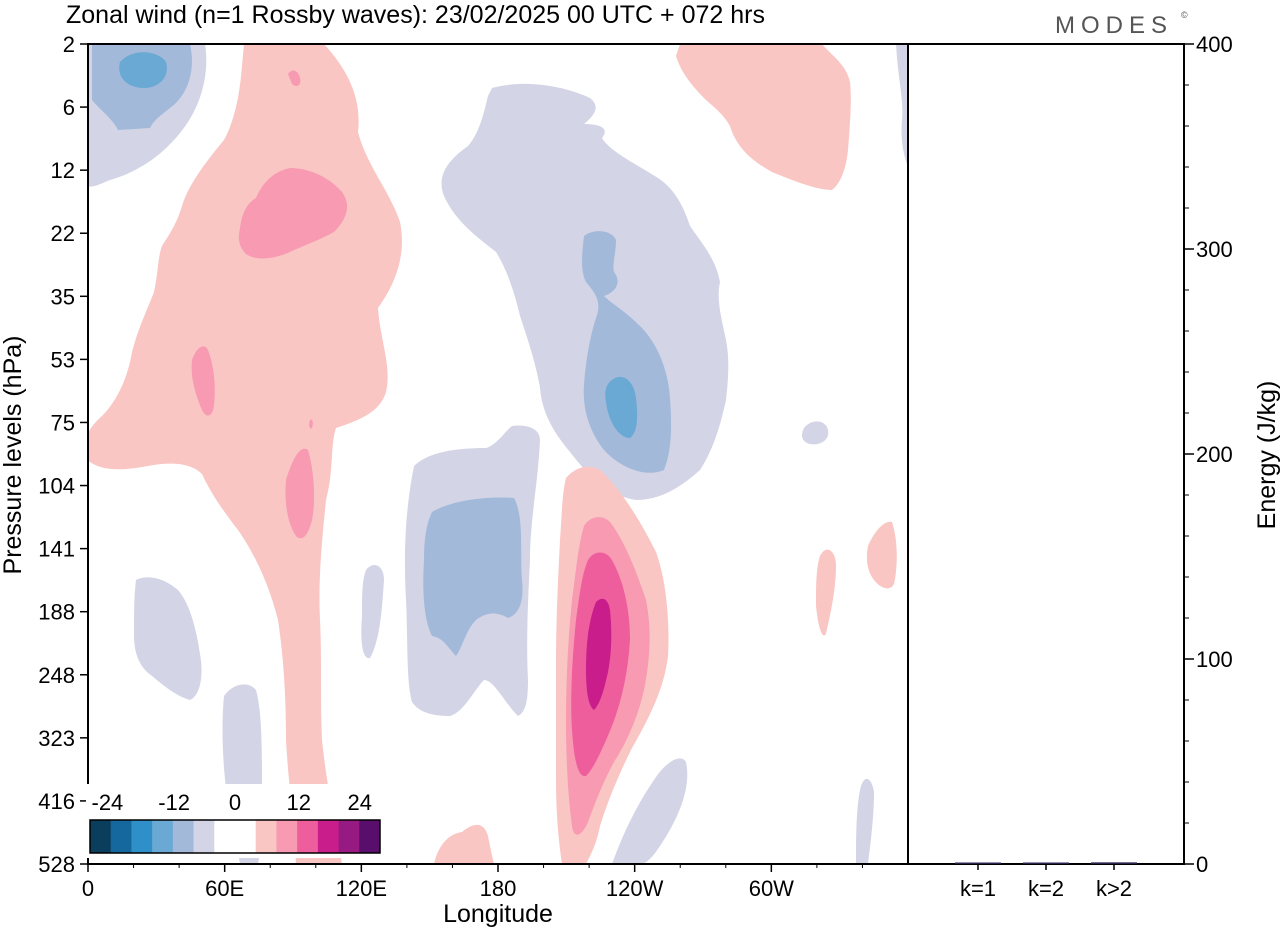 Image resolution: width=1280 pixels, height=930 pixels. Describe the element at coordinates (143, 70) in the screenshot. I see `negative-region-top-left-core` at that location.